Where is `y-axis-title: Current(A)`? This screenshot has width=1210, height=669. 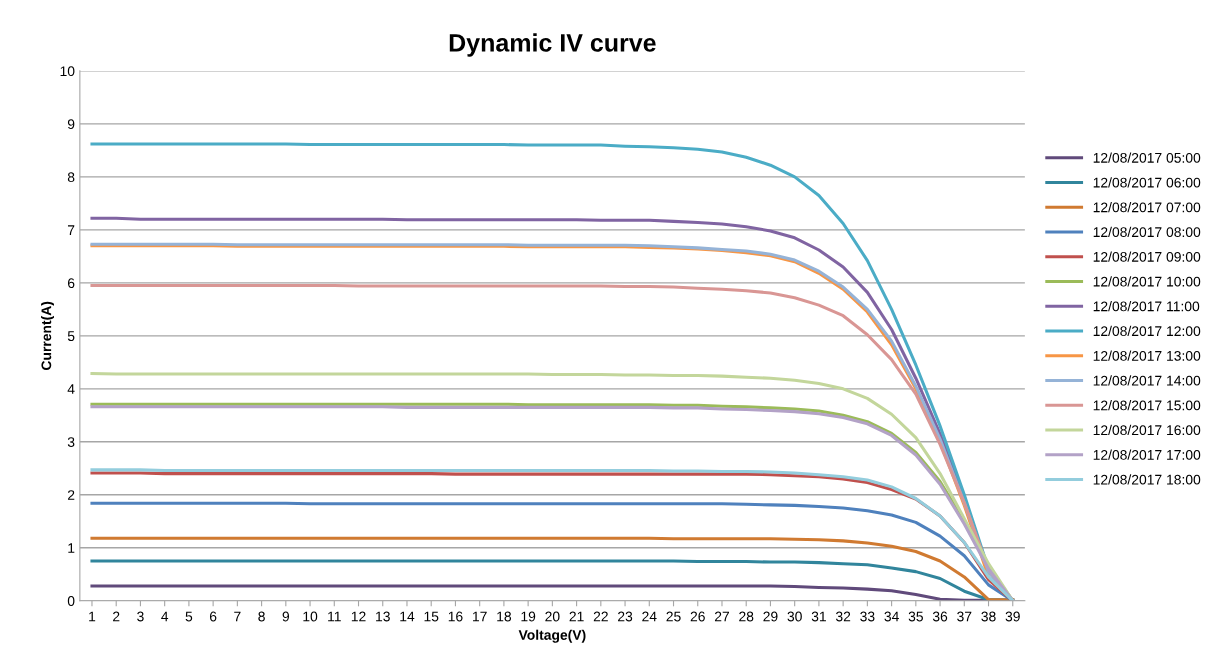
y-axis-title: Current(A) is located at coordinates (47, 335).